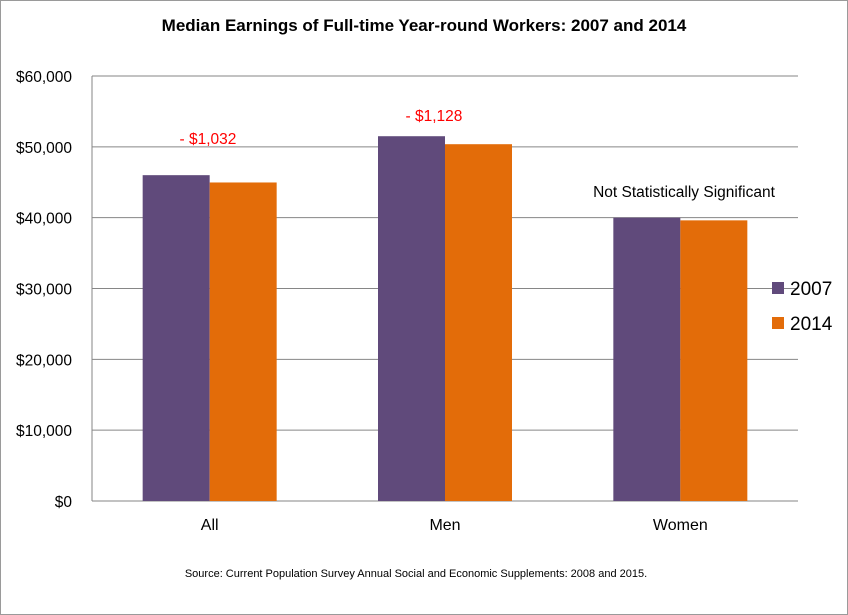  Describe the element at coordinates (243, 341) in the screenshot. I see `bar-2014-all` at that location.